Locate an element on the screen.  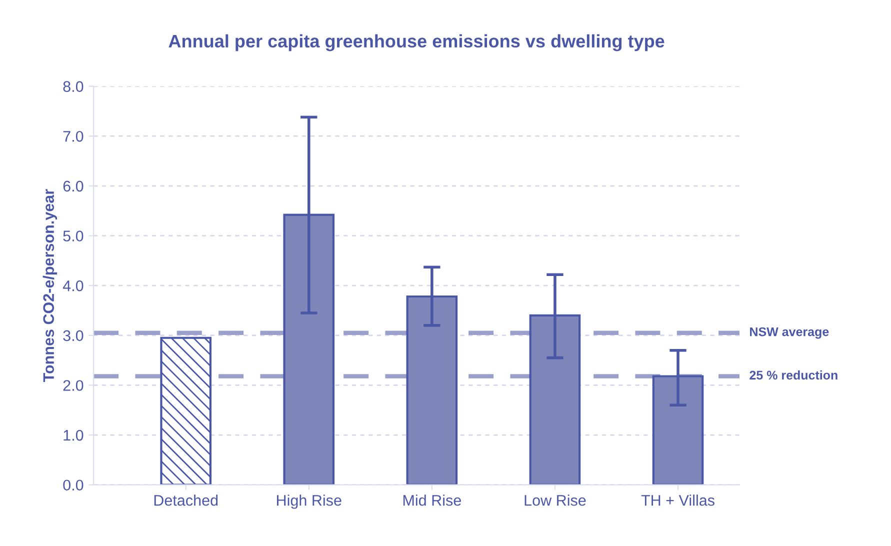
y-tick-label: 4.0 is located at coordinates (73, 286).